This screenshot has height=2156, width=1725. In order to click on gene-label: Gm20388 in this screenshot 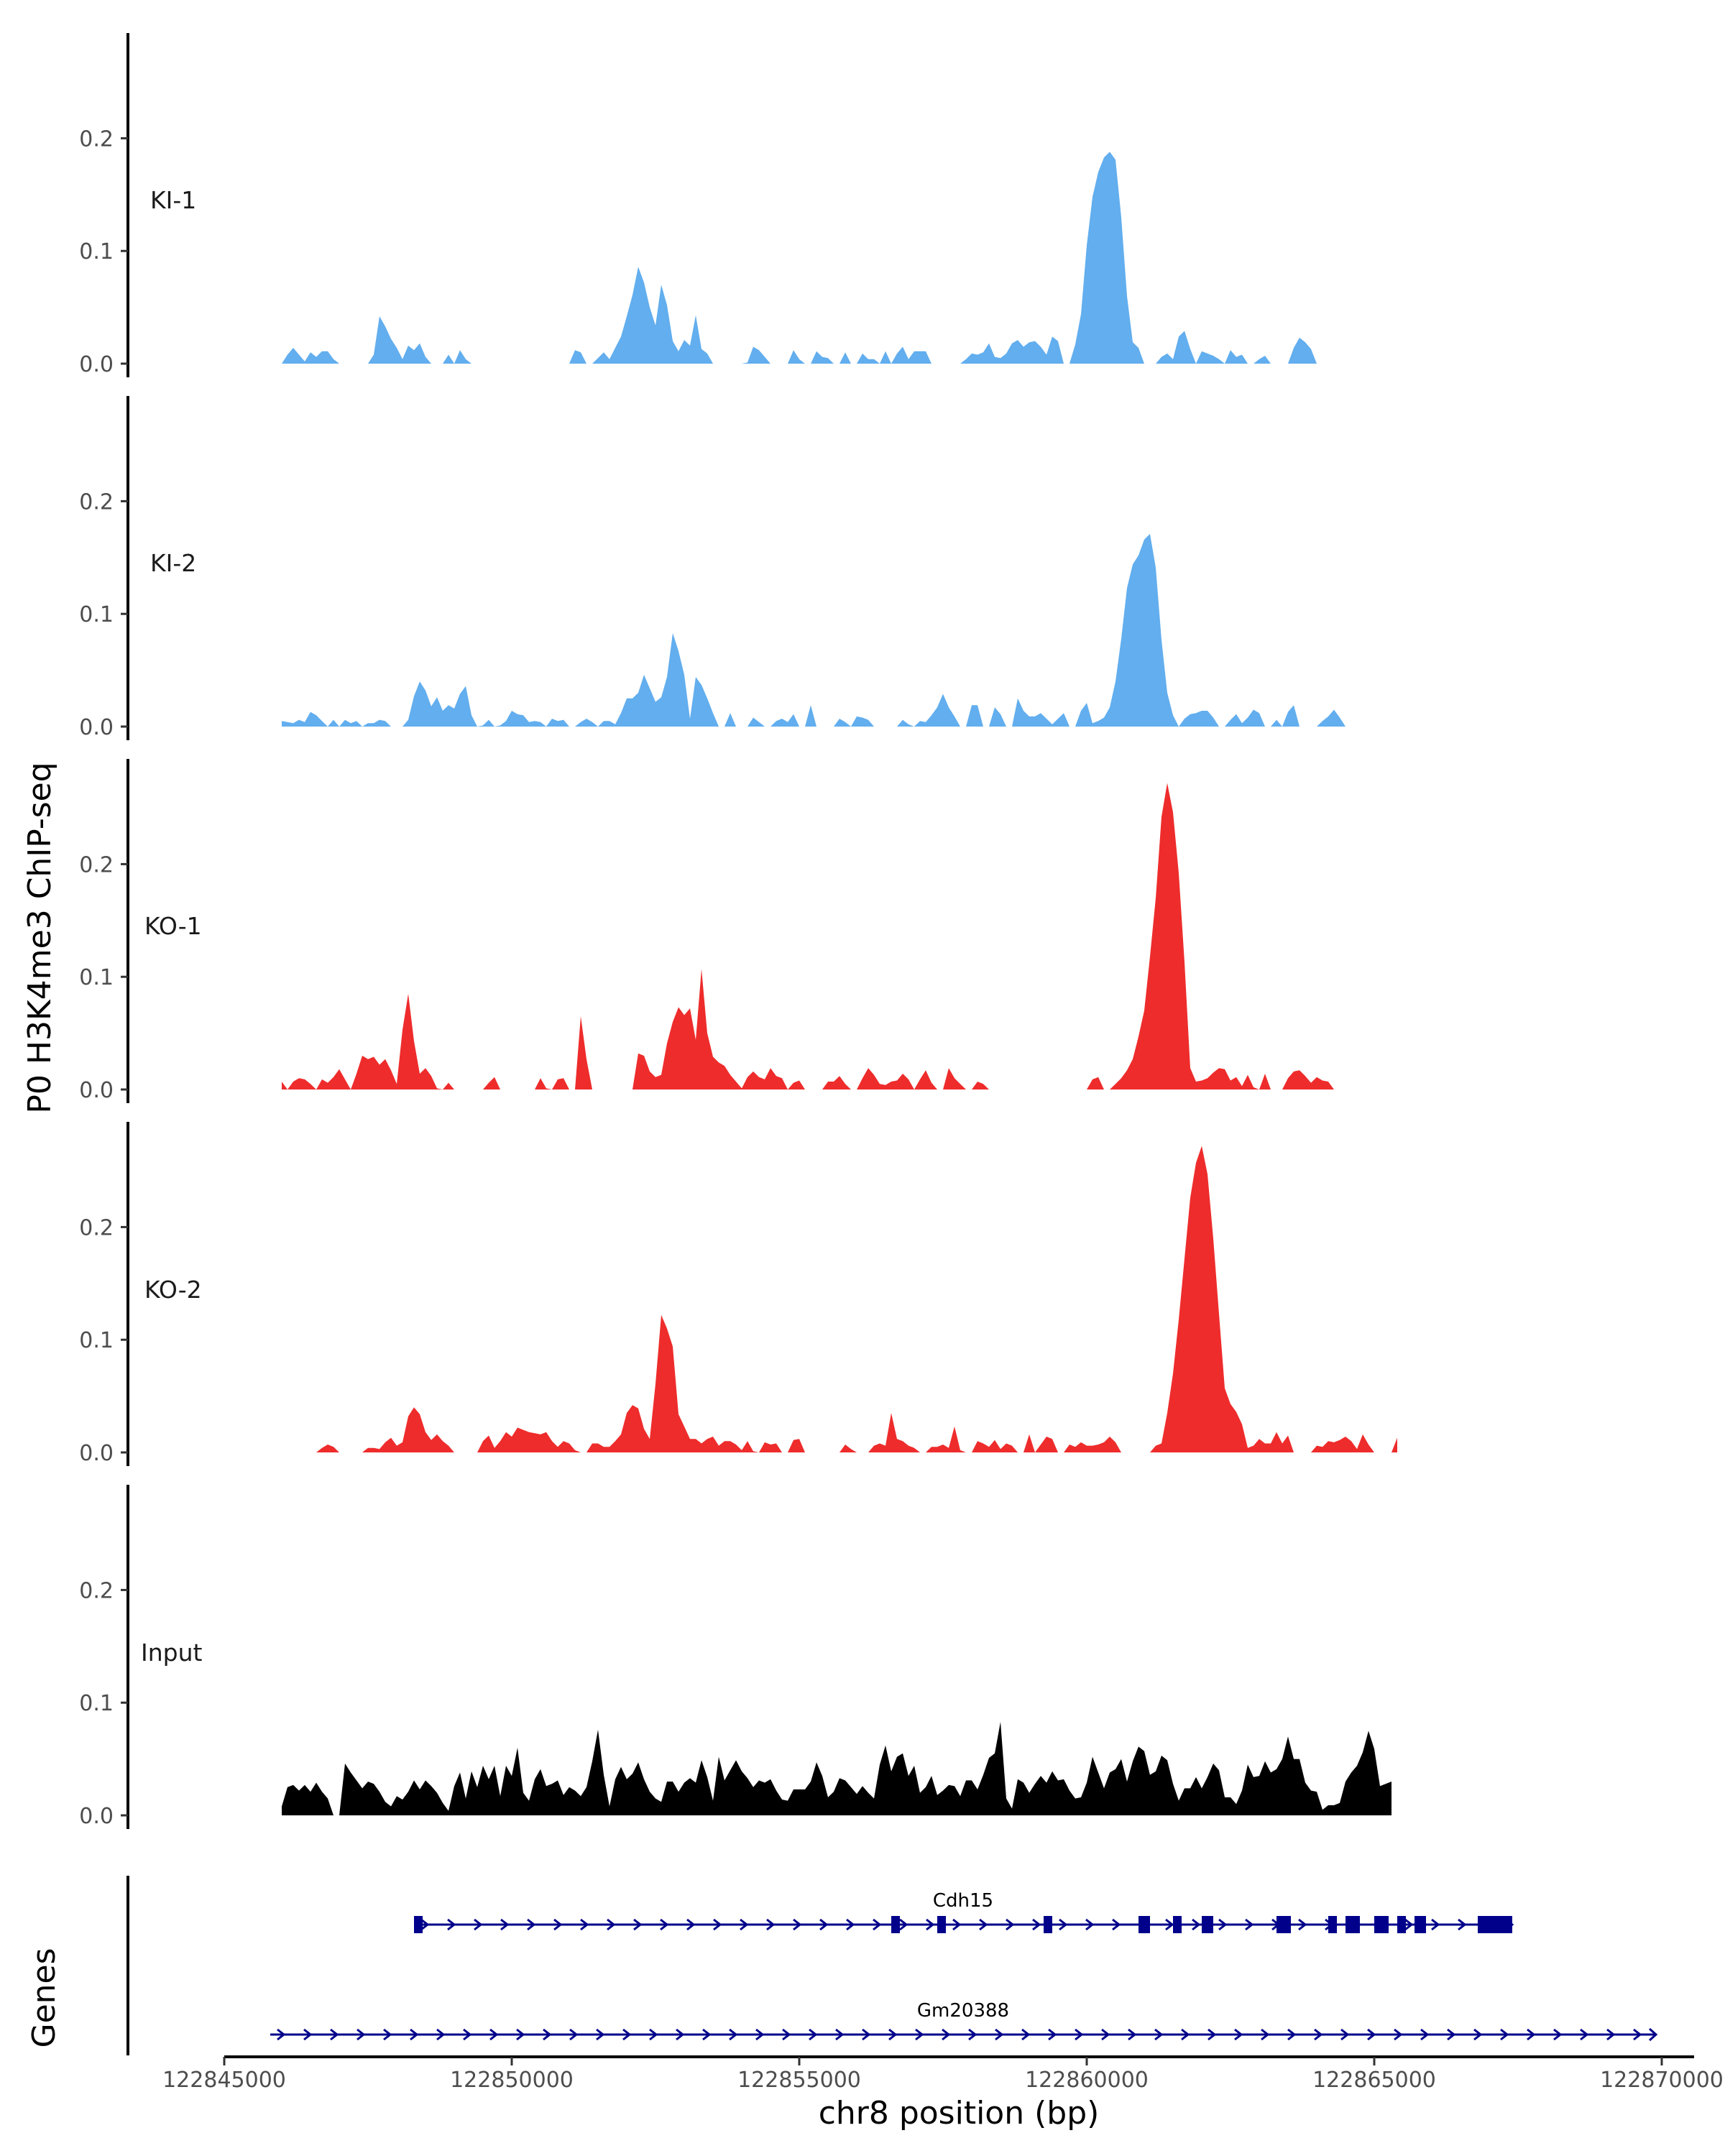, I will do `click(963, 2011)`.